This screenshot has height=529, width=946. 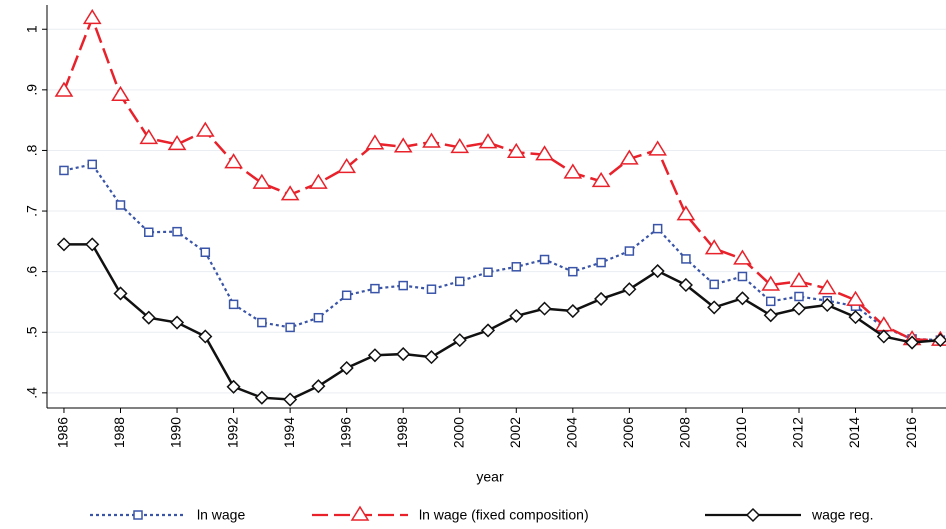 I want to click on x-tick-label: 2010, so click(x=741, y=432).